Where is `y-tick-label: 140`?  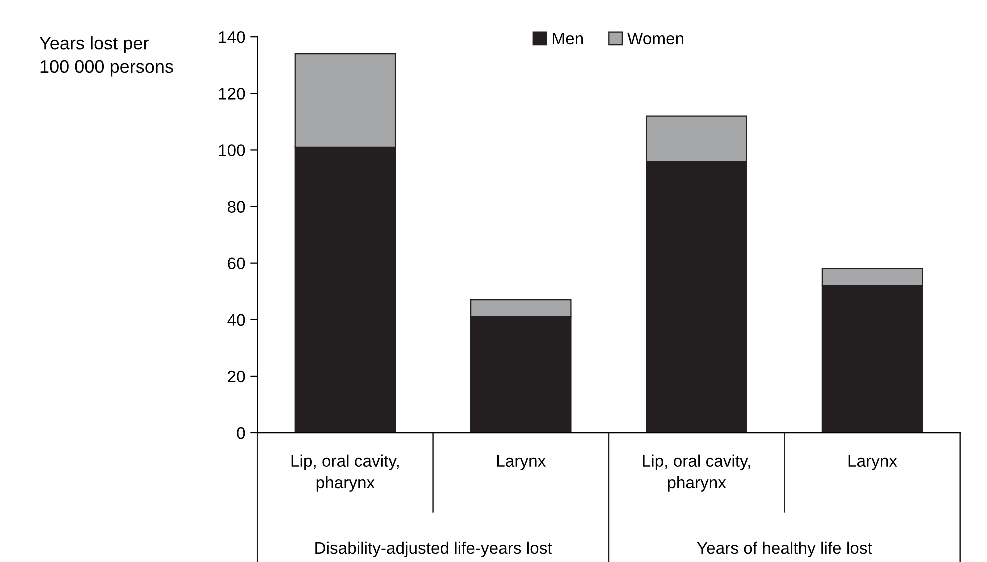
y-tick-label: 140 is located at coordinates (232, 37).